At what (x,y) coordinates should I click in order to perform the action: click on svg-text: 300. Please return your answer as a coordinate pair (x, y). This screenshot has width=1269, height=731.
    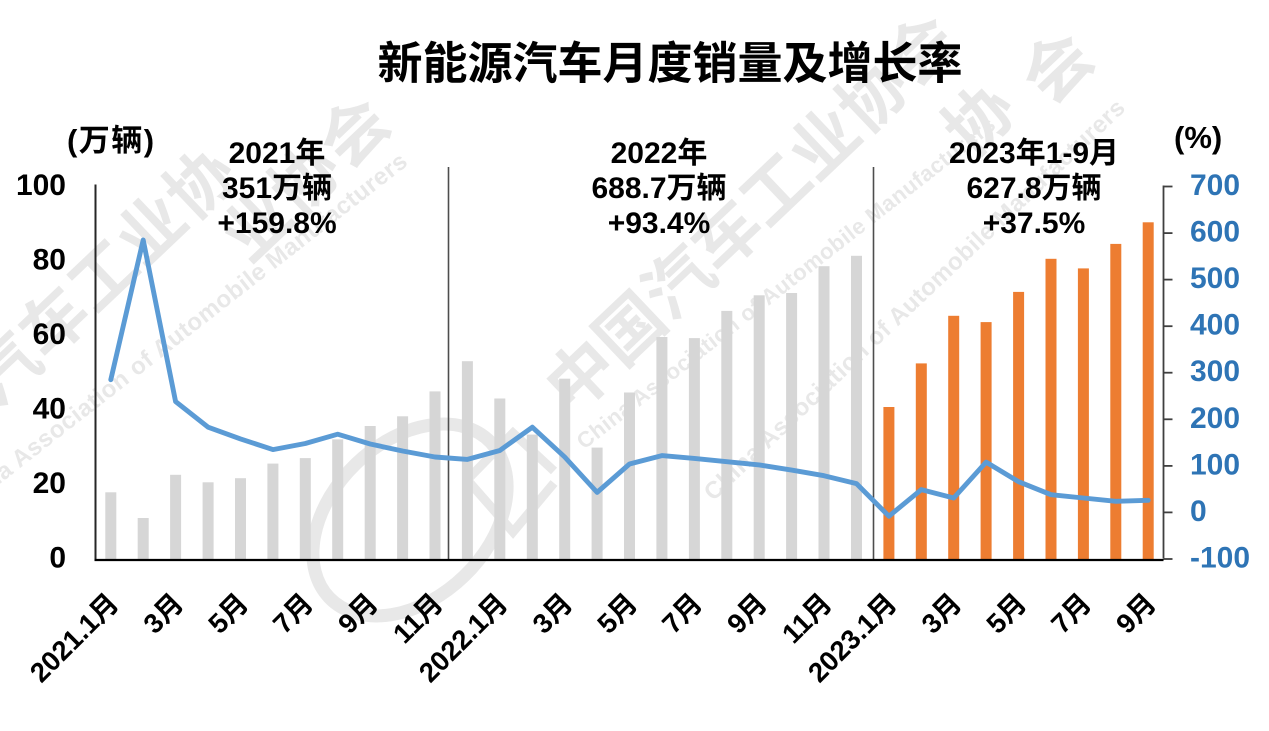
    Looking at the image, I should click on (1215, 371).